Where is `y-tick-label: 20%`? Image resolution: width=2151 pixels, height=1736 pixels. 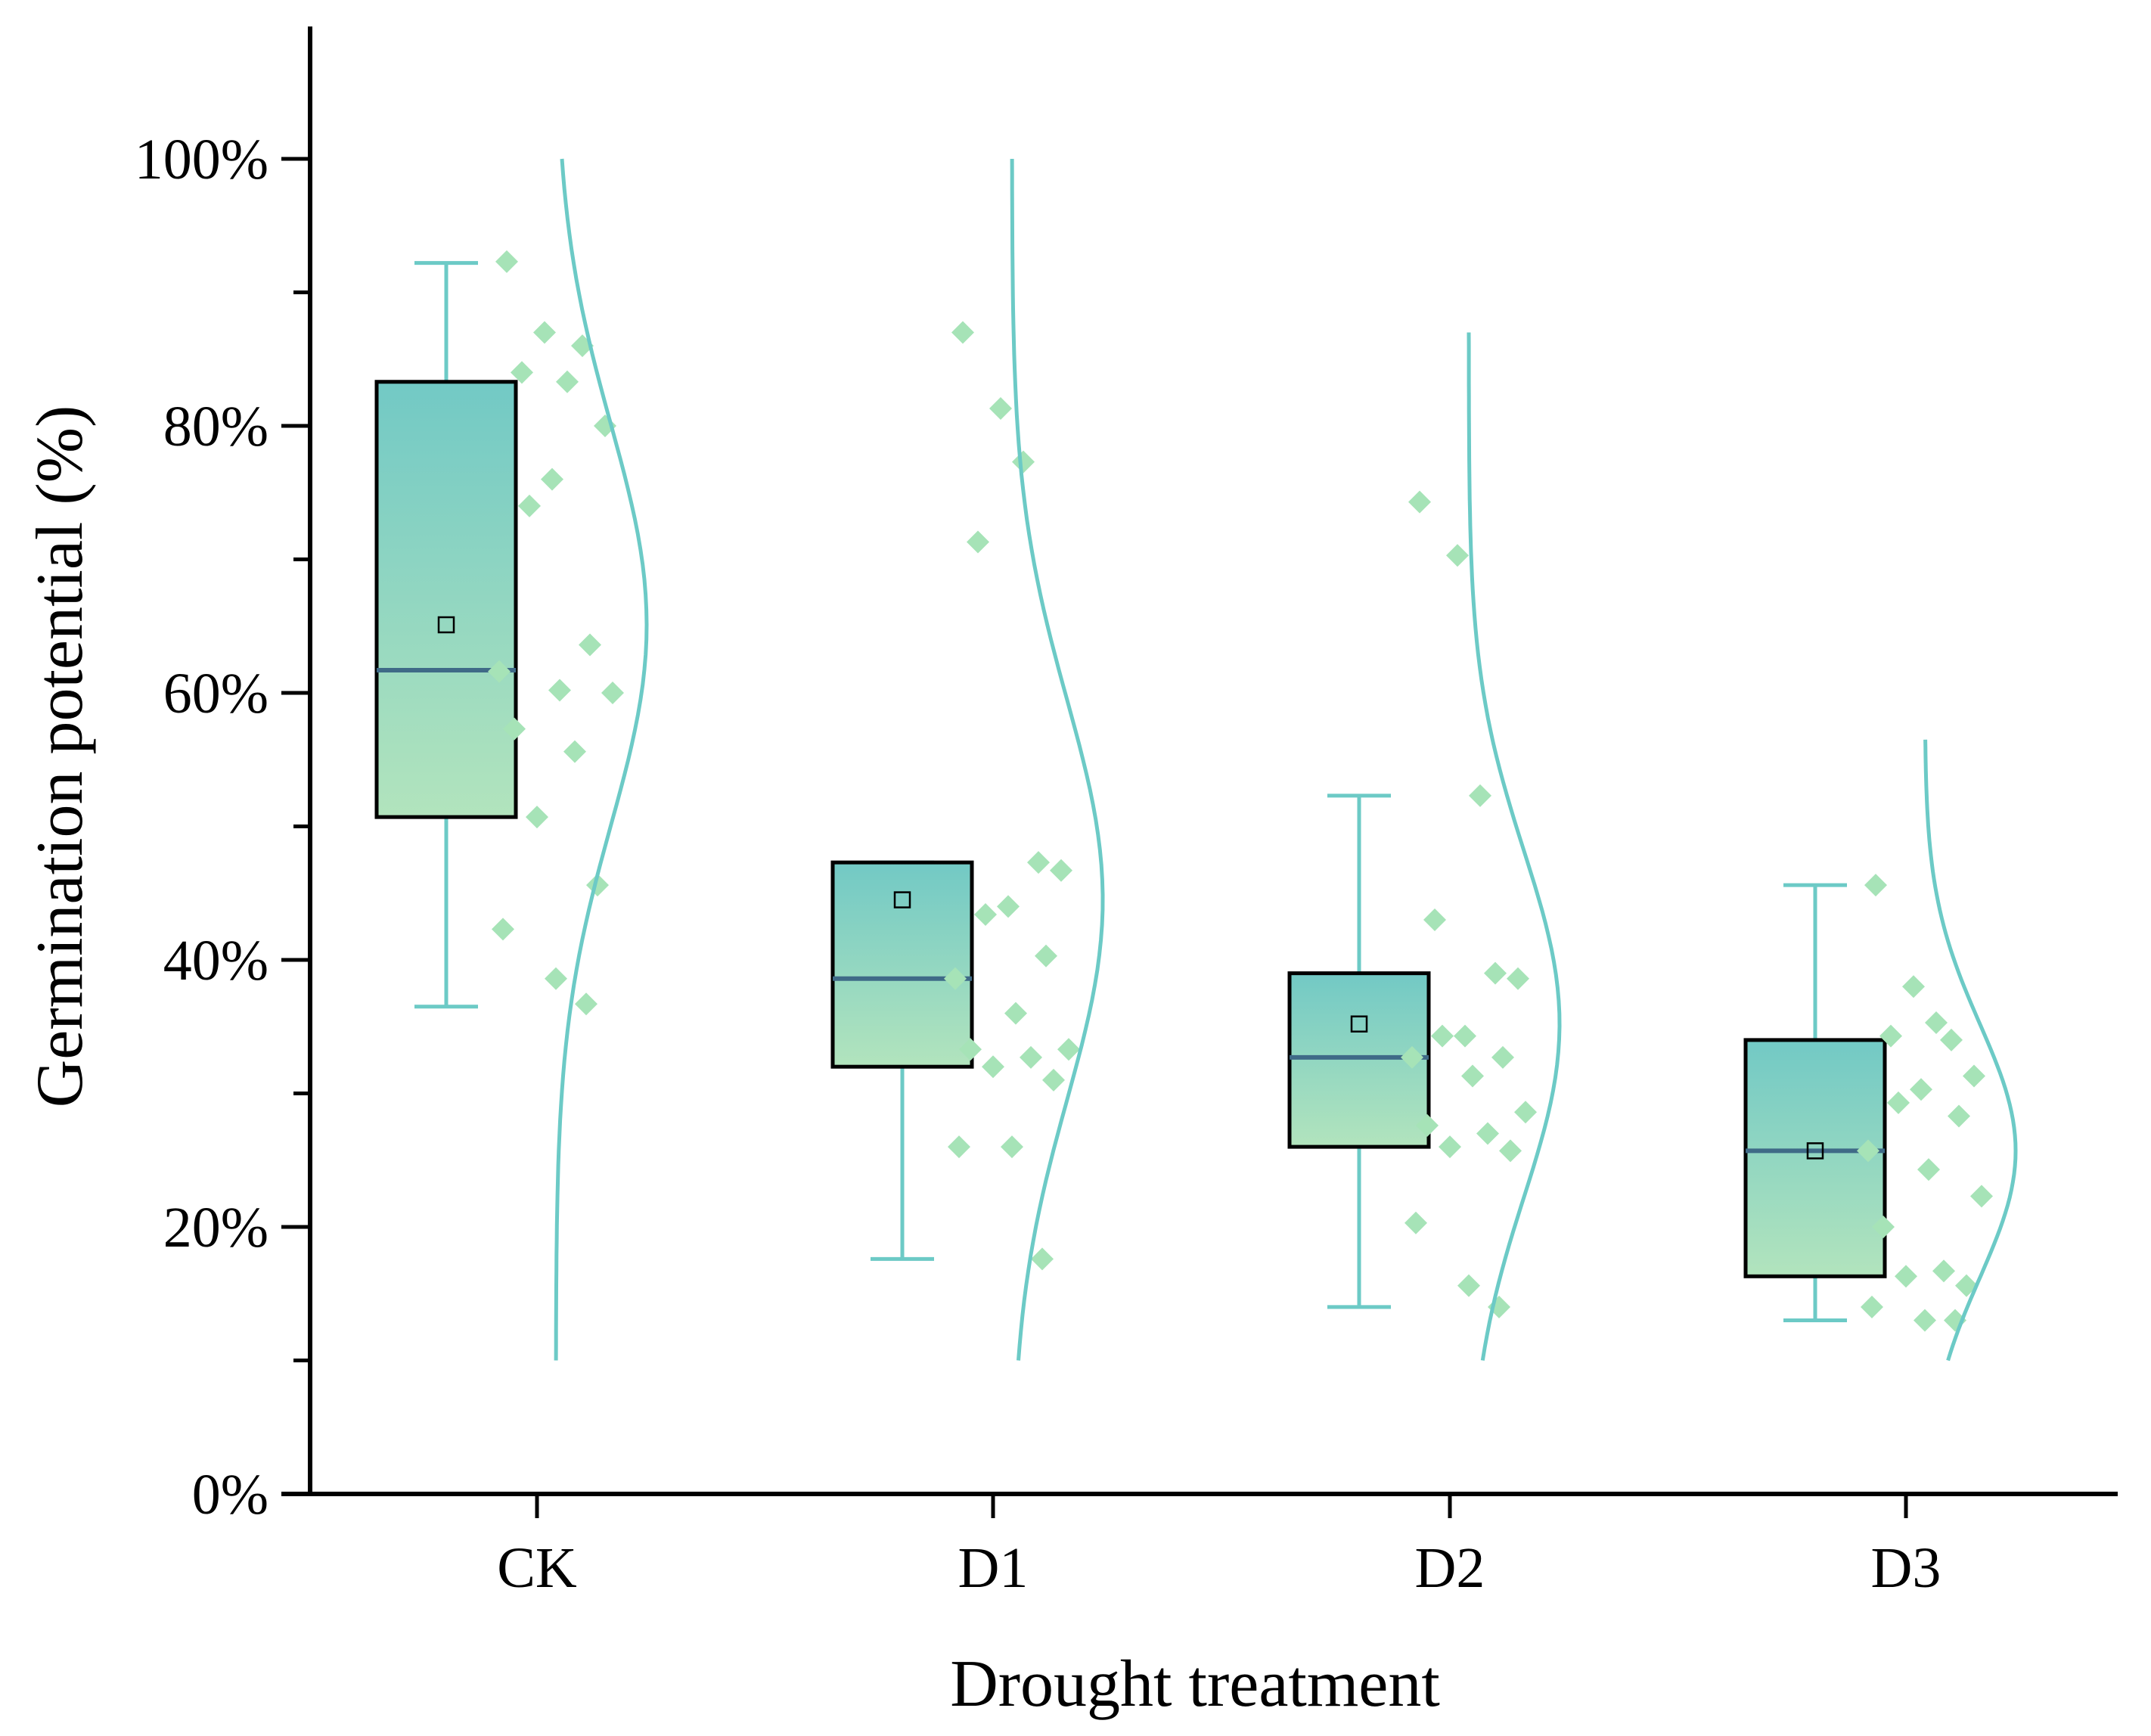 y-tick-label: 20% is located at coordinates (215, 1227).